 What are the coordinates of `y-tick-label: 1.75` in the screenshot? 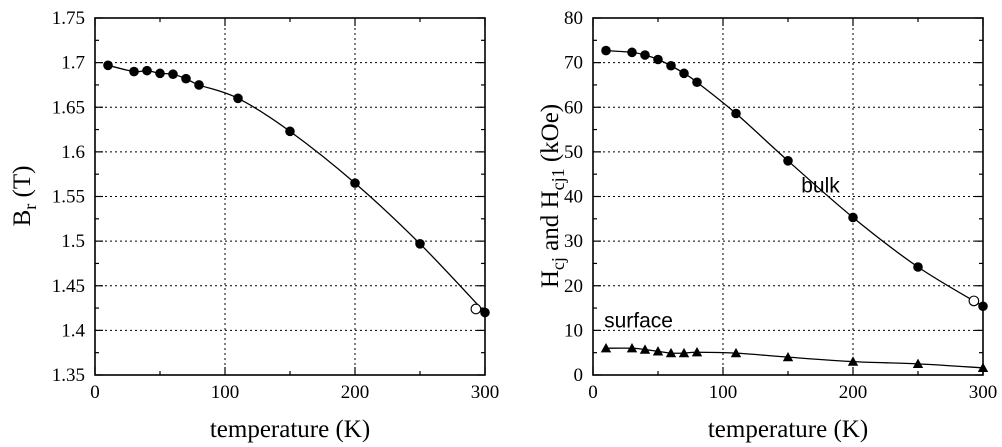 It's located at (68, 18).